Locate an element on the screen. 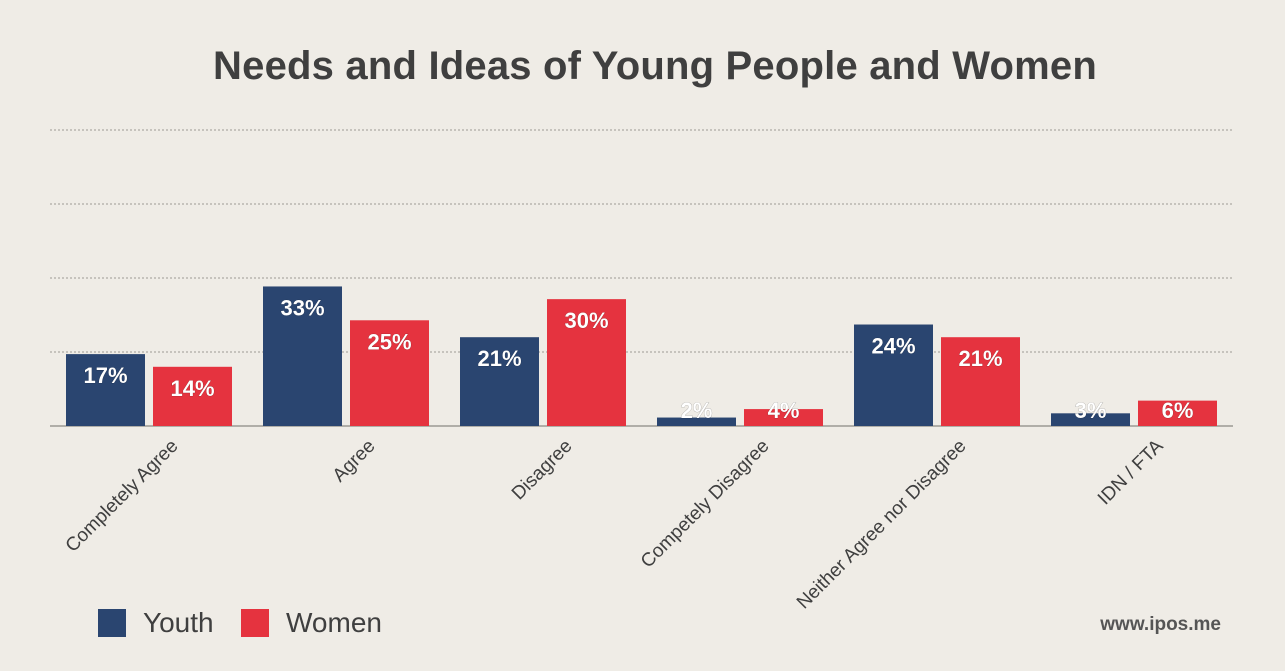  data-label-youth-neither-agree-nor-disagree: 24% is located at coordinates (893, 346).